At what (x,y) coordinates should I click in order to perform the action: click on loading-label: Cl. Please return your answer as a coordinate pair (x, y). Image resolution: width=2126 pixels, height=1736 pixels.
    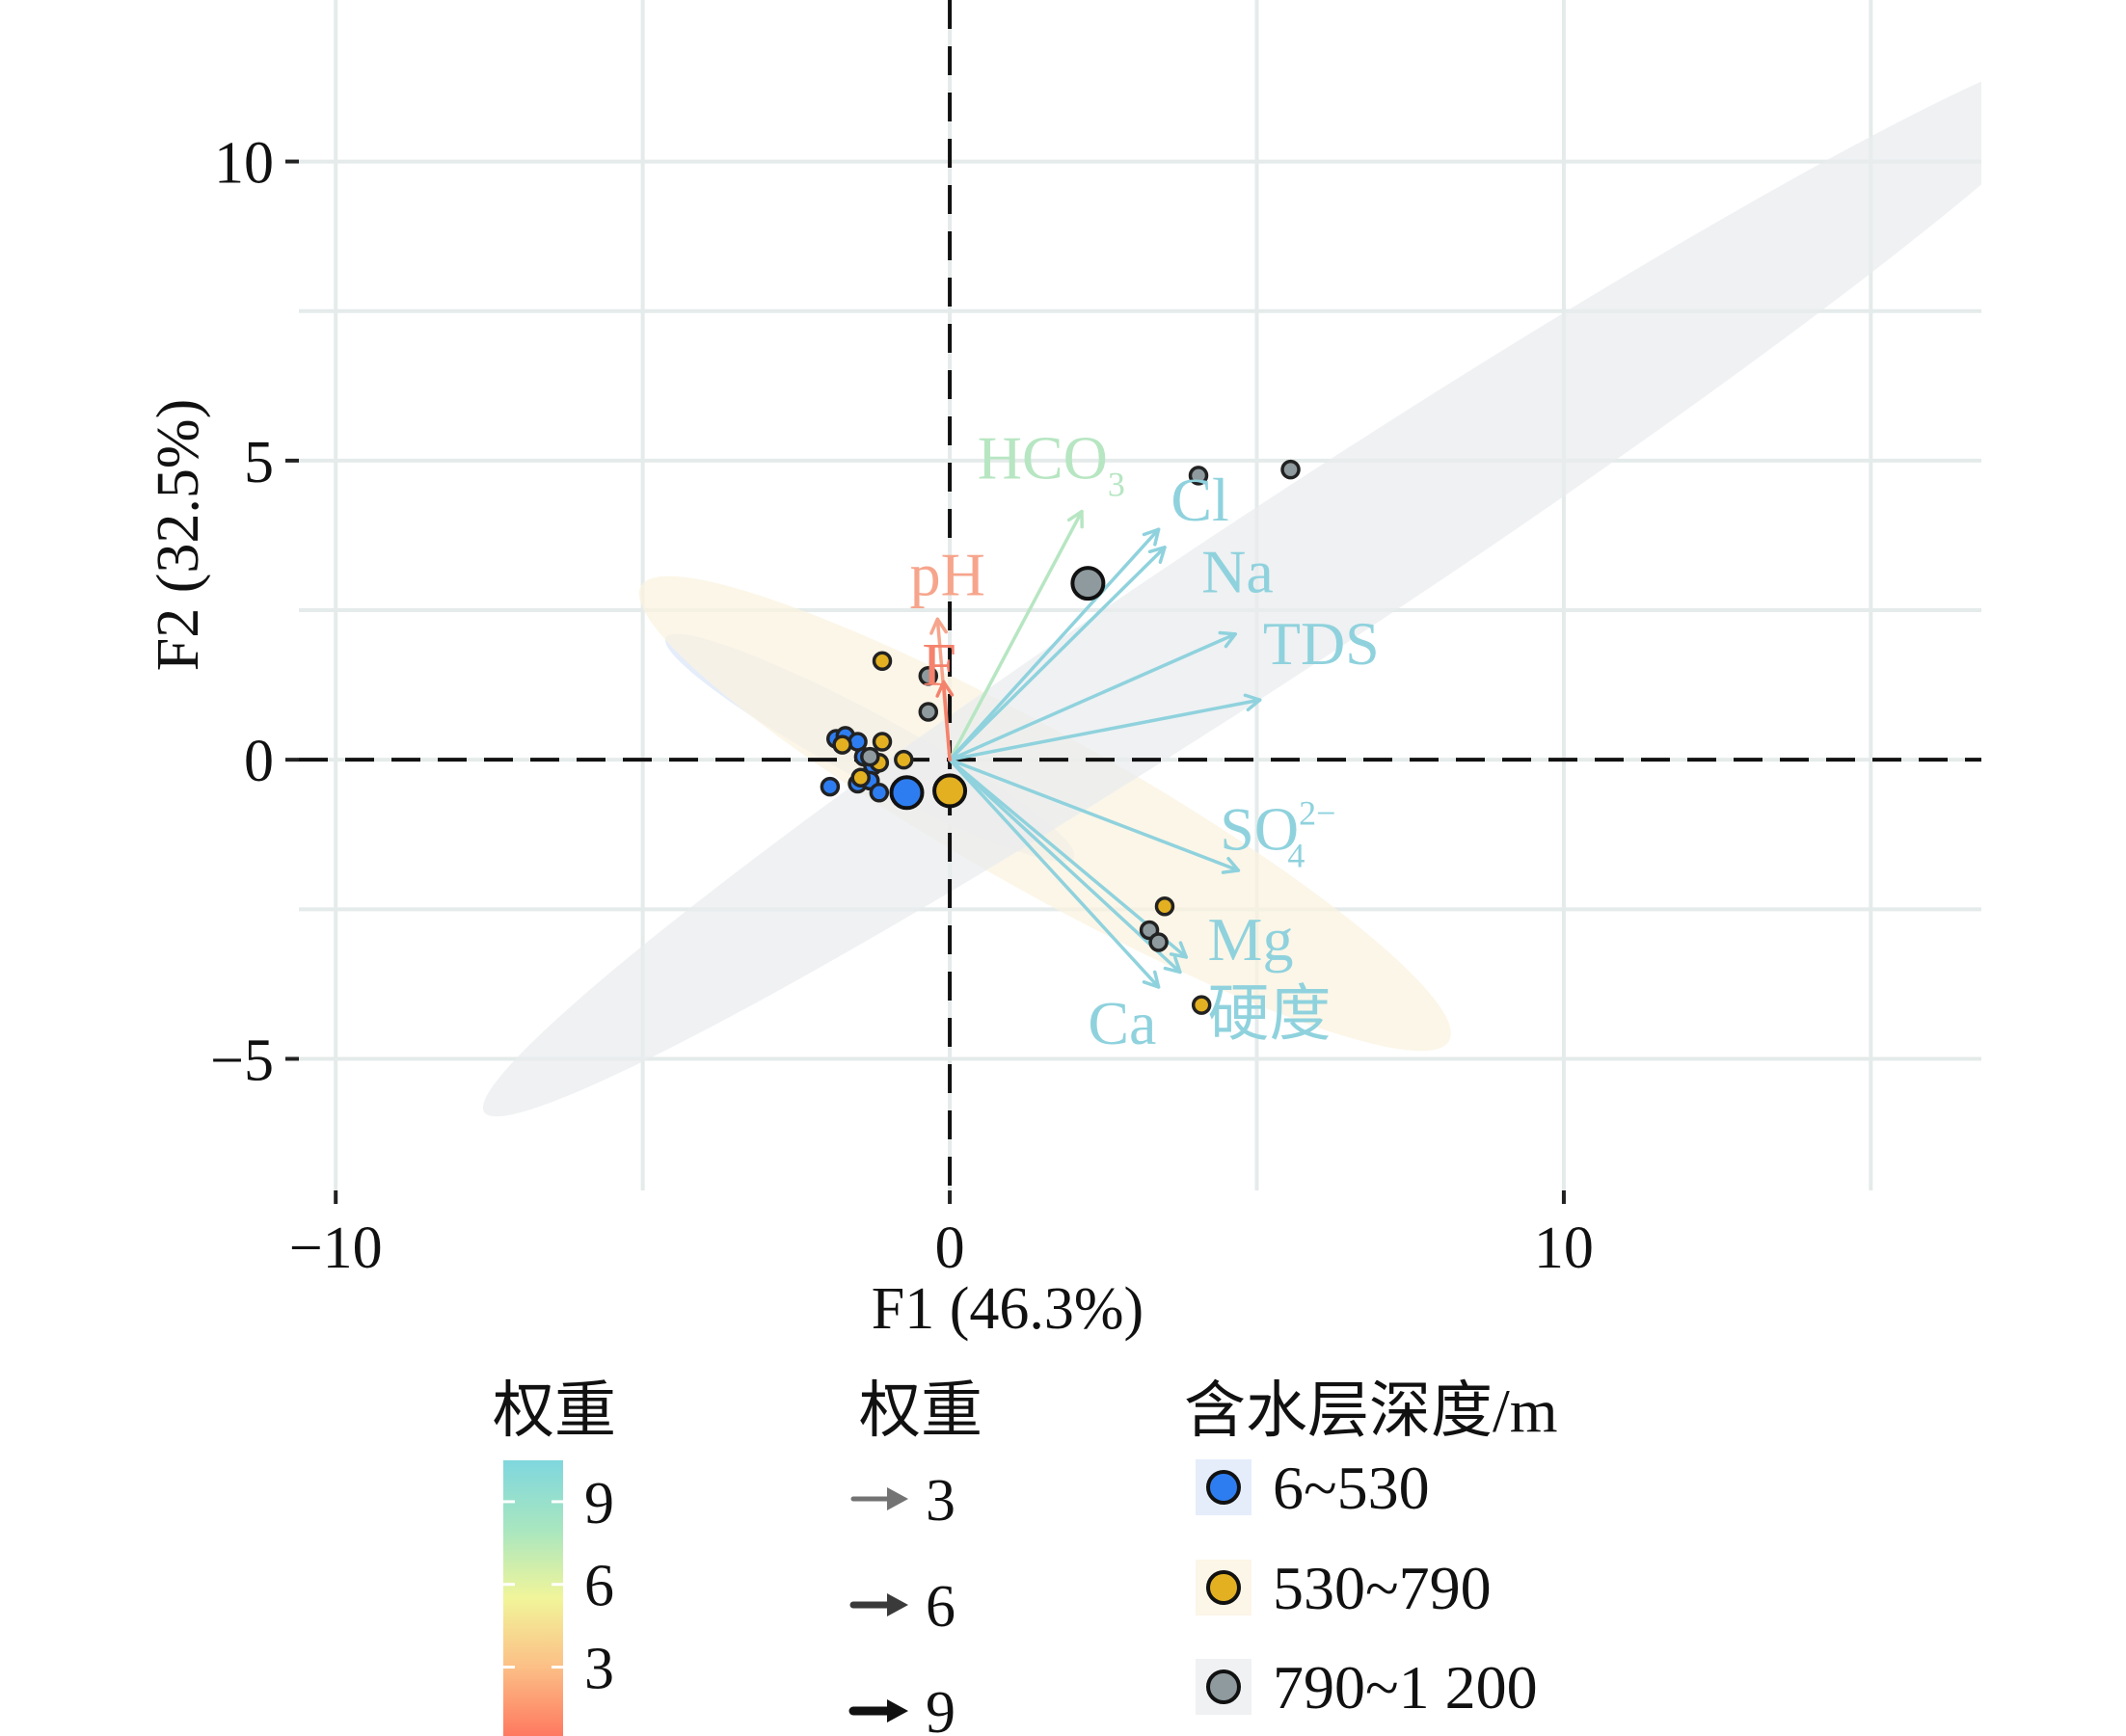
    Looking at the image, I should click on (1199, 500).